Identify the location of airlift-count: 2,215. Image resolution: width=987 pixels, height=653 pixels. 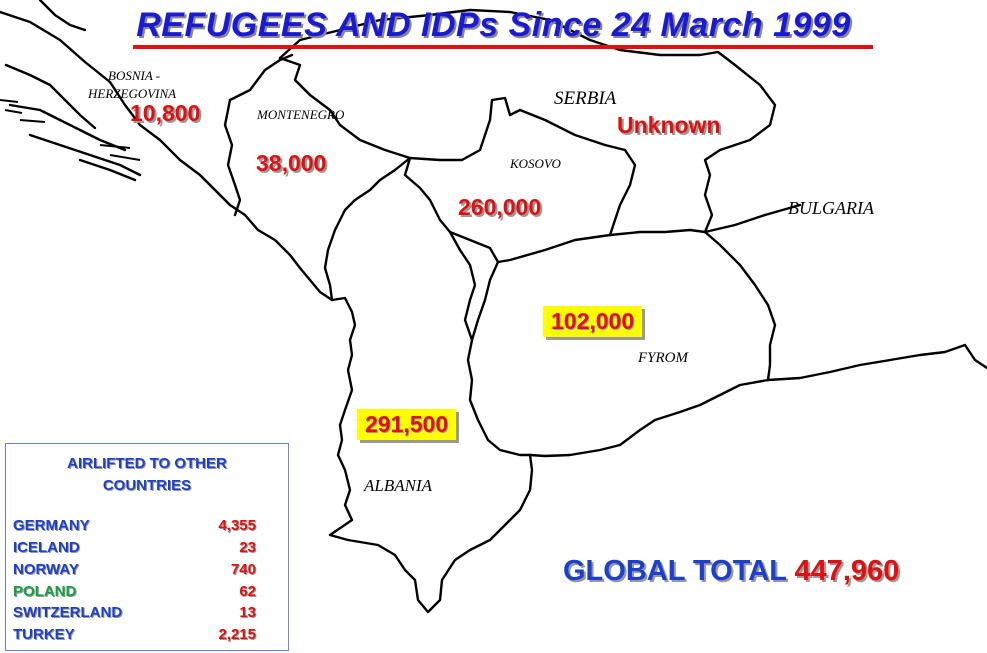
(237, 634).